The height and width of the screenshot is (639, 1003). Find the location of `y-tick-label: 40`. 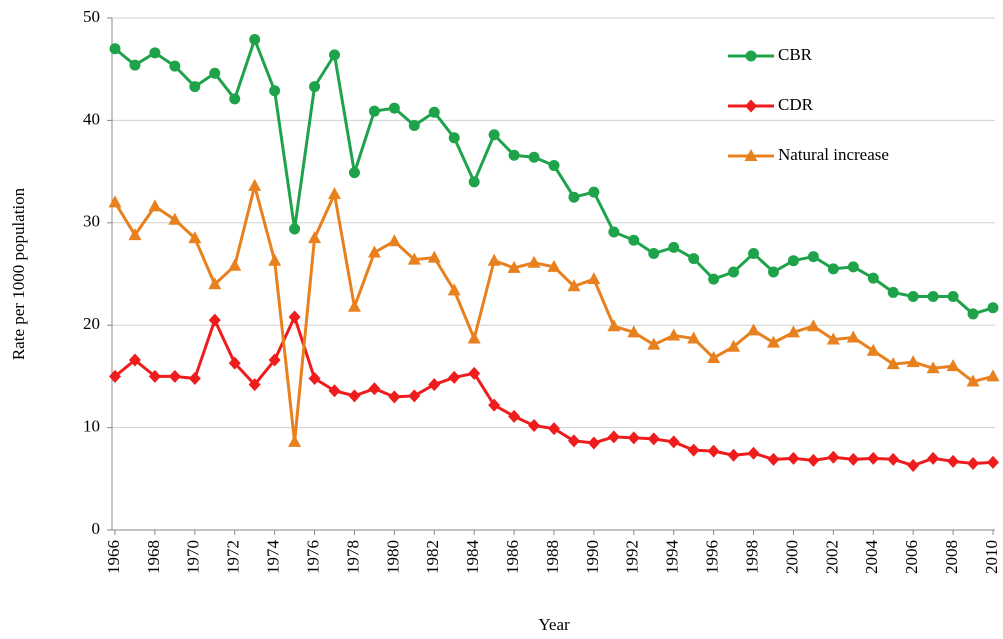

y-tick-label: 40 is located at coordinates (91, 118).